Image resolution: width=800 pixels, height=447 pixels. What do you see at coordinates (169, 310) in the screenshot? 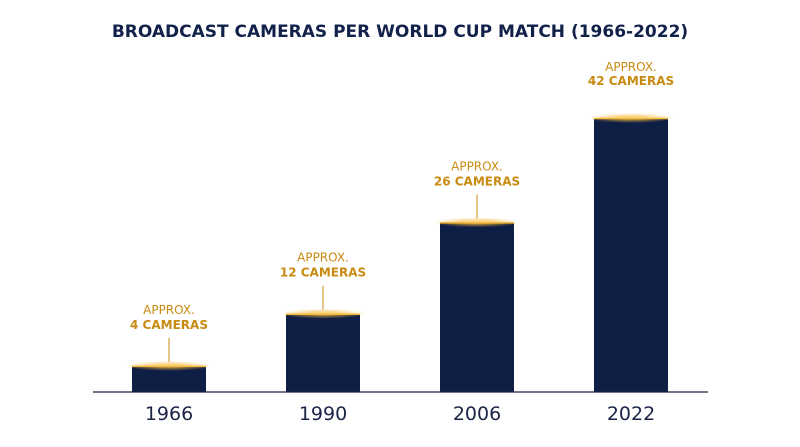
I see `data-label-approx-1966: APPROX.` at bounding box center [169, 310].